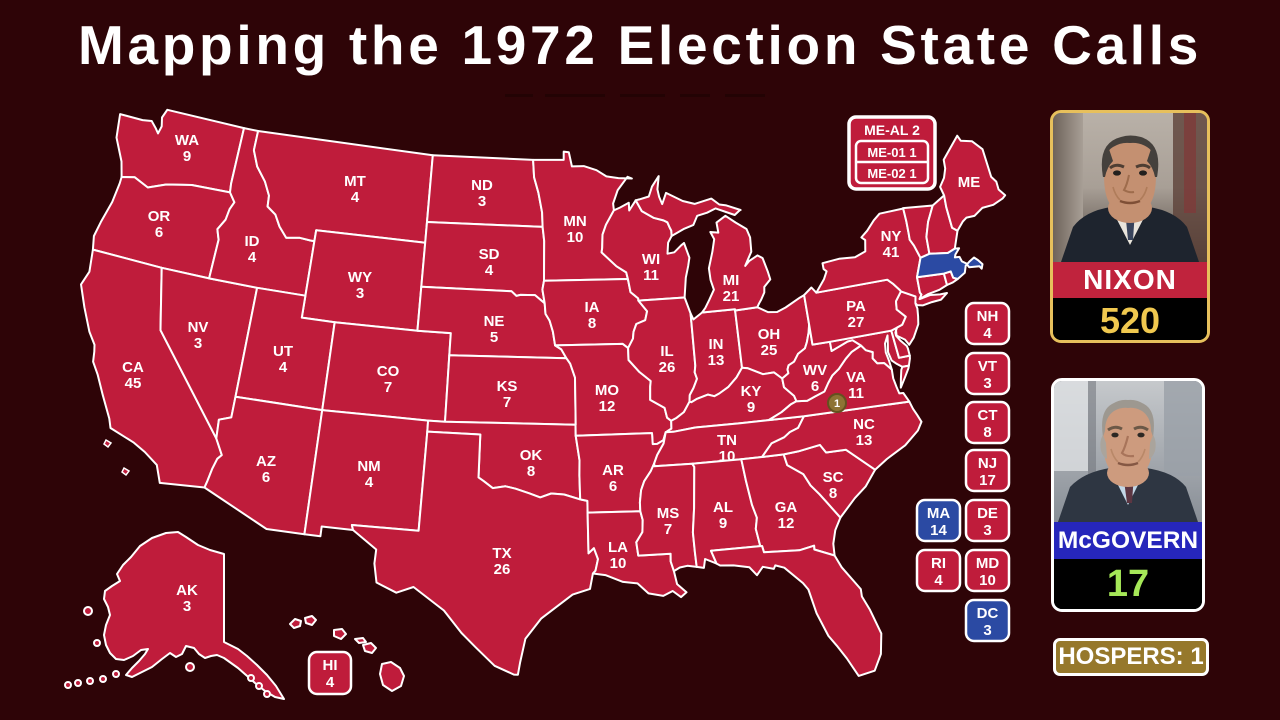 The height and width of the screenshot is (720, 1280). Describe the element at coordinates (494, 337) in the screenshot. I see `svg-text: 5` at that location.